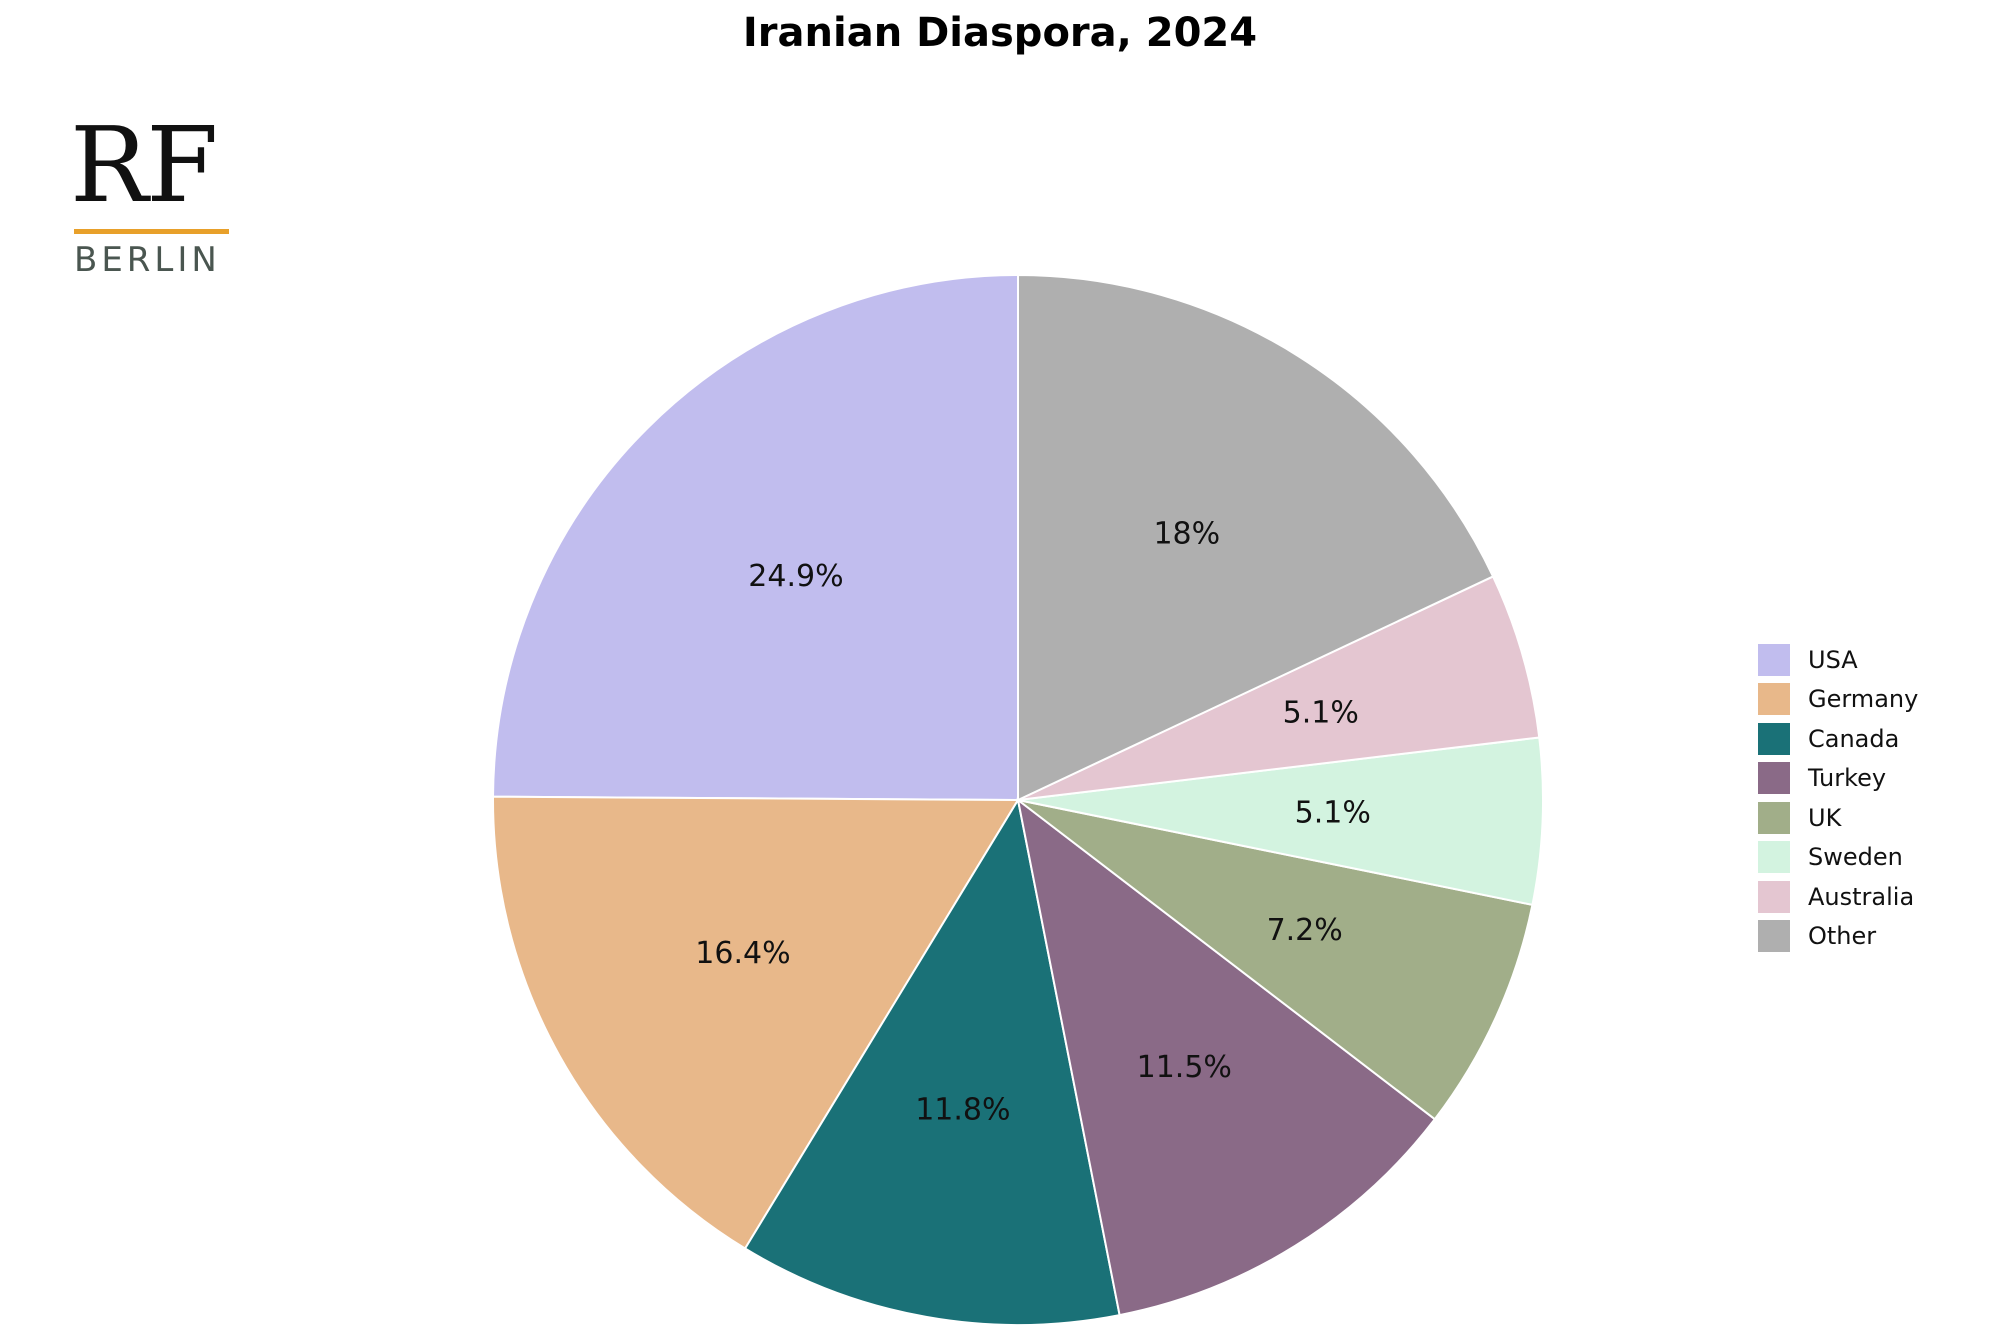 This screenshot has width=2000, height=1333. I want to click on slice-label-turkey: 11.5%, so click(1184, 1067).